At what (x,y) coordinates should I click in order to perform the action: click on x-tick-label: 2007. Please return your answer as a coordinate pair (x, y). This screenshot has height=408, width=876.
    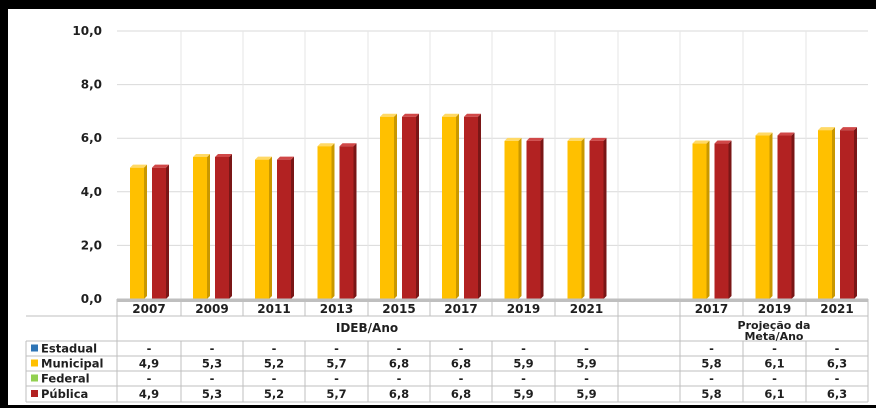
    Looking at the image, I should click on (148, 309).